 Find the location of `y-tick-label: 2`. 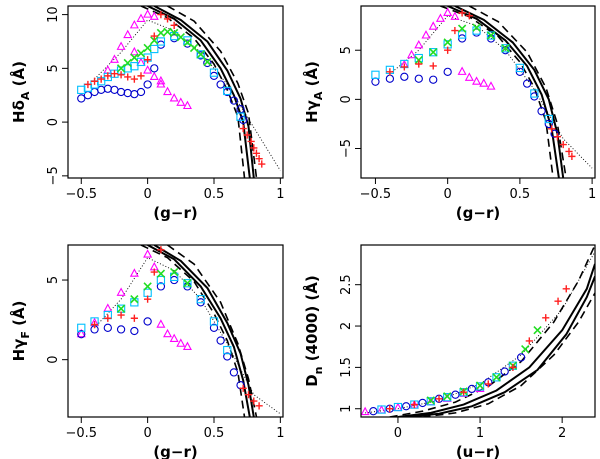

y-tick-label: 2 is located at coordinates (346, 326).